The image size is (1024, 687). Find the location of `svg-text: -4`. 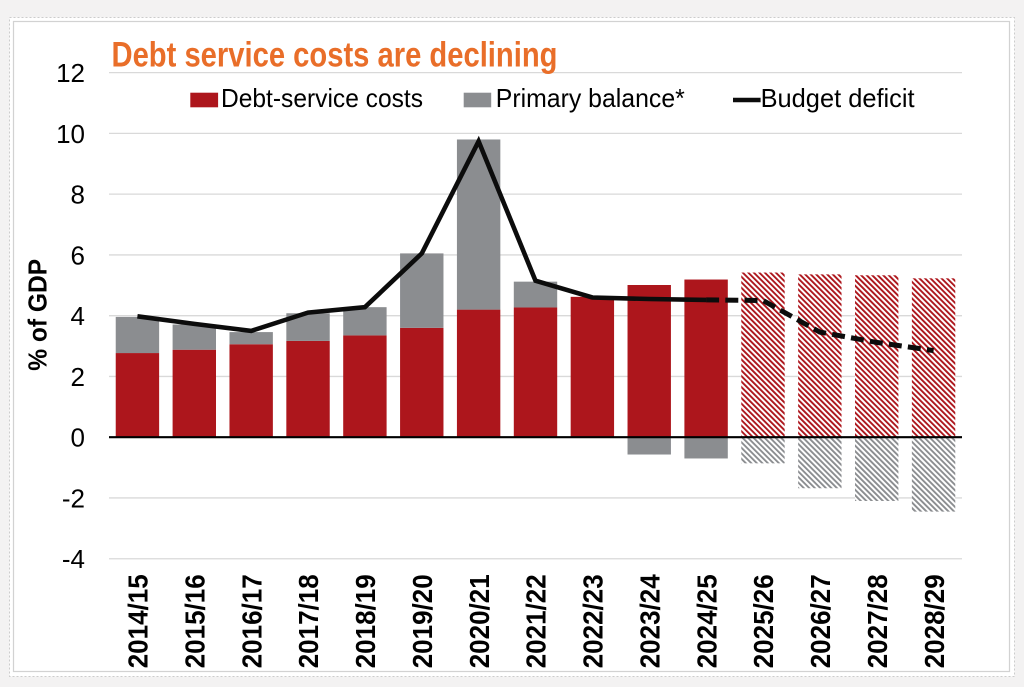

svg-text: -4 is located at coordinates (73, 559).